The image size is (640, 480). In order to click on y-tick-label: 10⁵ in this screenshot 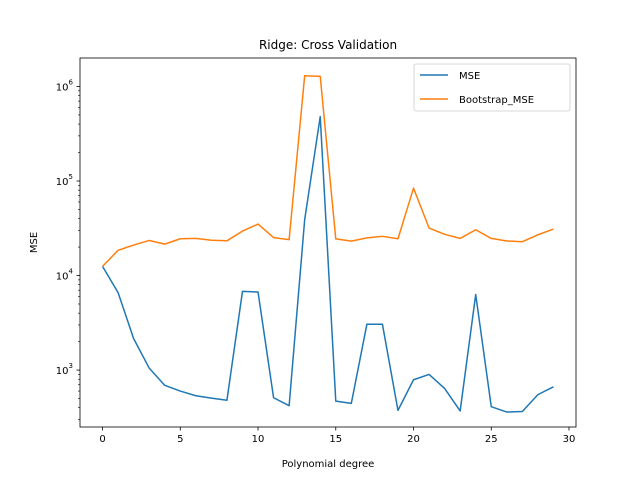, I will do `click(64, 180)`.